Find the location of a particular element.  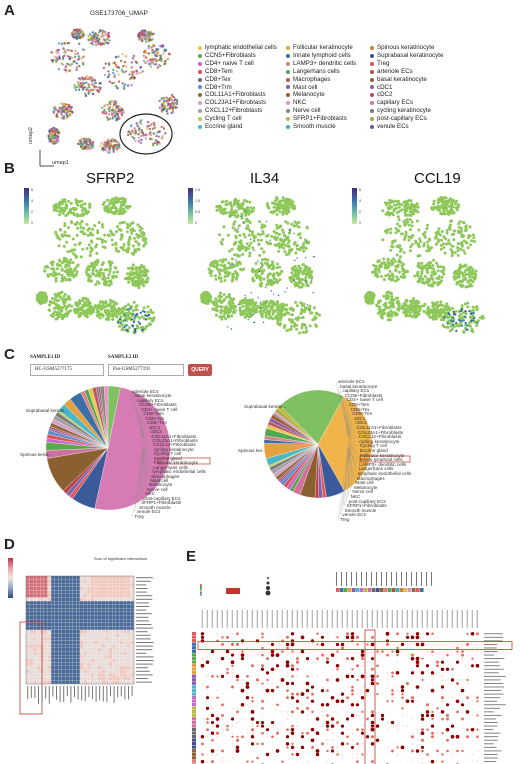

legend-item: Smooth muscle is located at coordinates (321, 127).